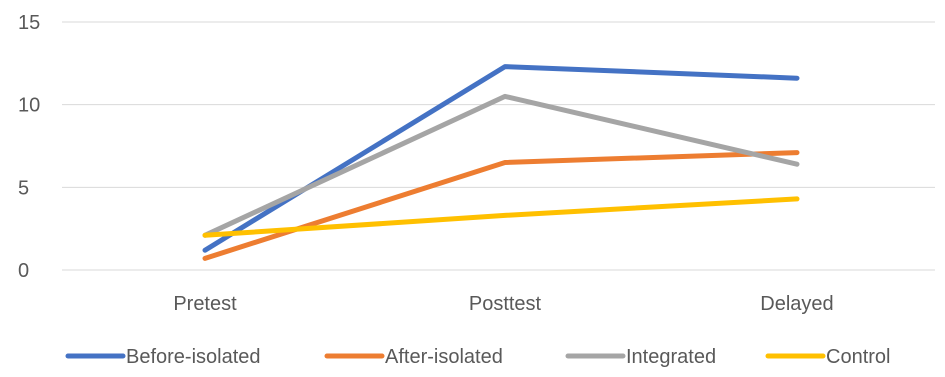  I want to click on x-tick-label: Pretest, so click(205, 304).